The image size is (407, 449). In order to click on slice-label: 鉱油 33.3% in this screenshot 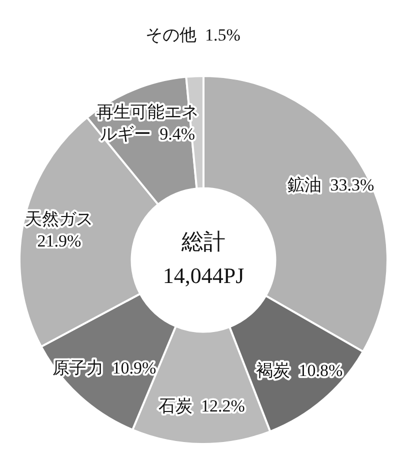, I will do `click(331, 185)`.